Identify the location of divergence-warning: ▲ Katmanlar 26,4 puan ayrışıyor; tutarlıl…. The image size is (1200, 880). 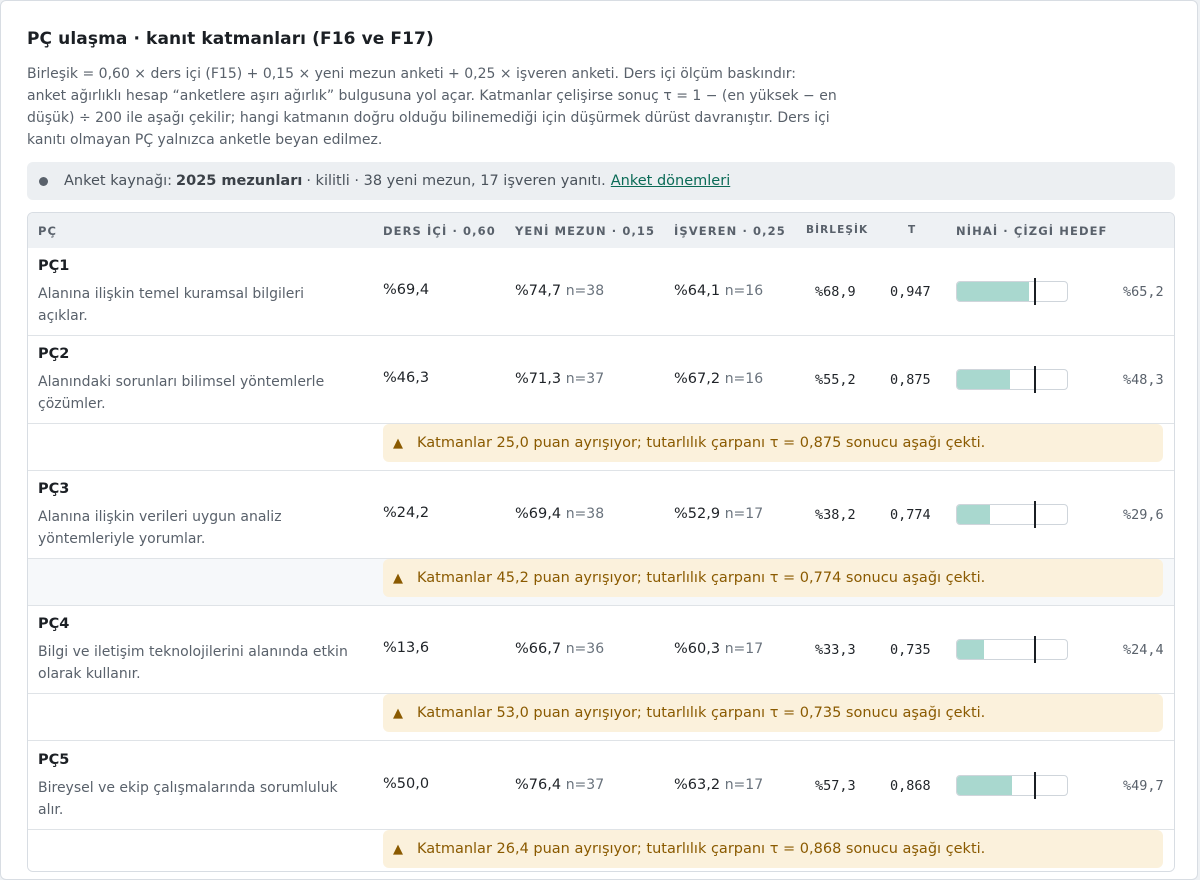
(773, 849).